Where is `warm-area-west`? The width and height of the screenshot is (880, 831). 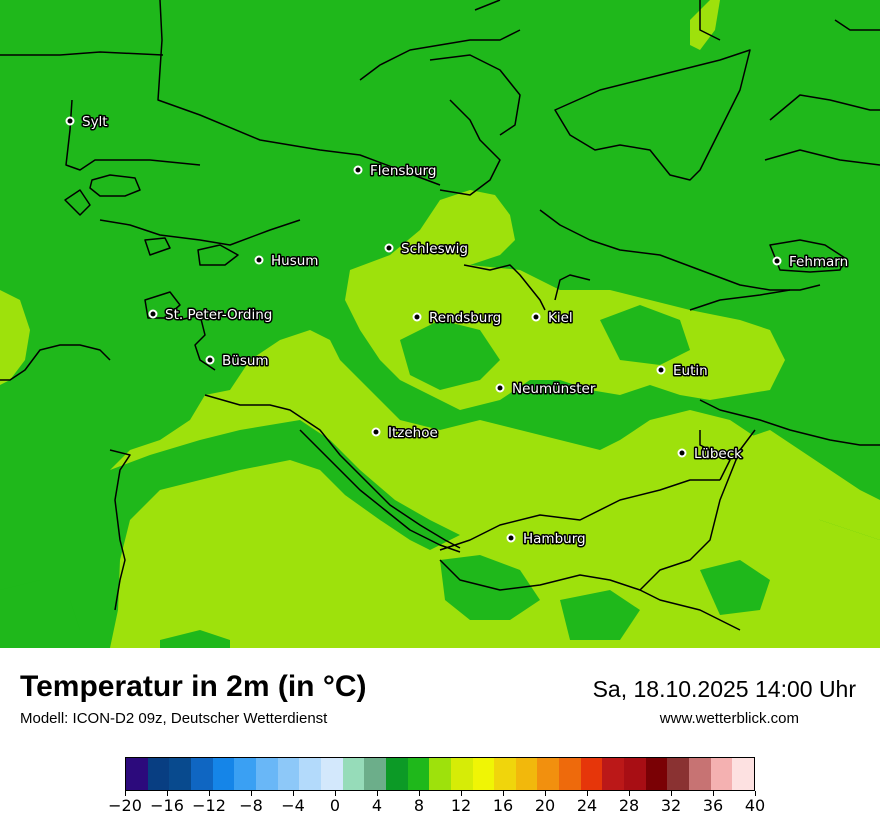
warm-area-west is located at coordinates (15, 337).